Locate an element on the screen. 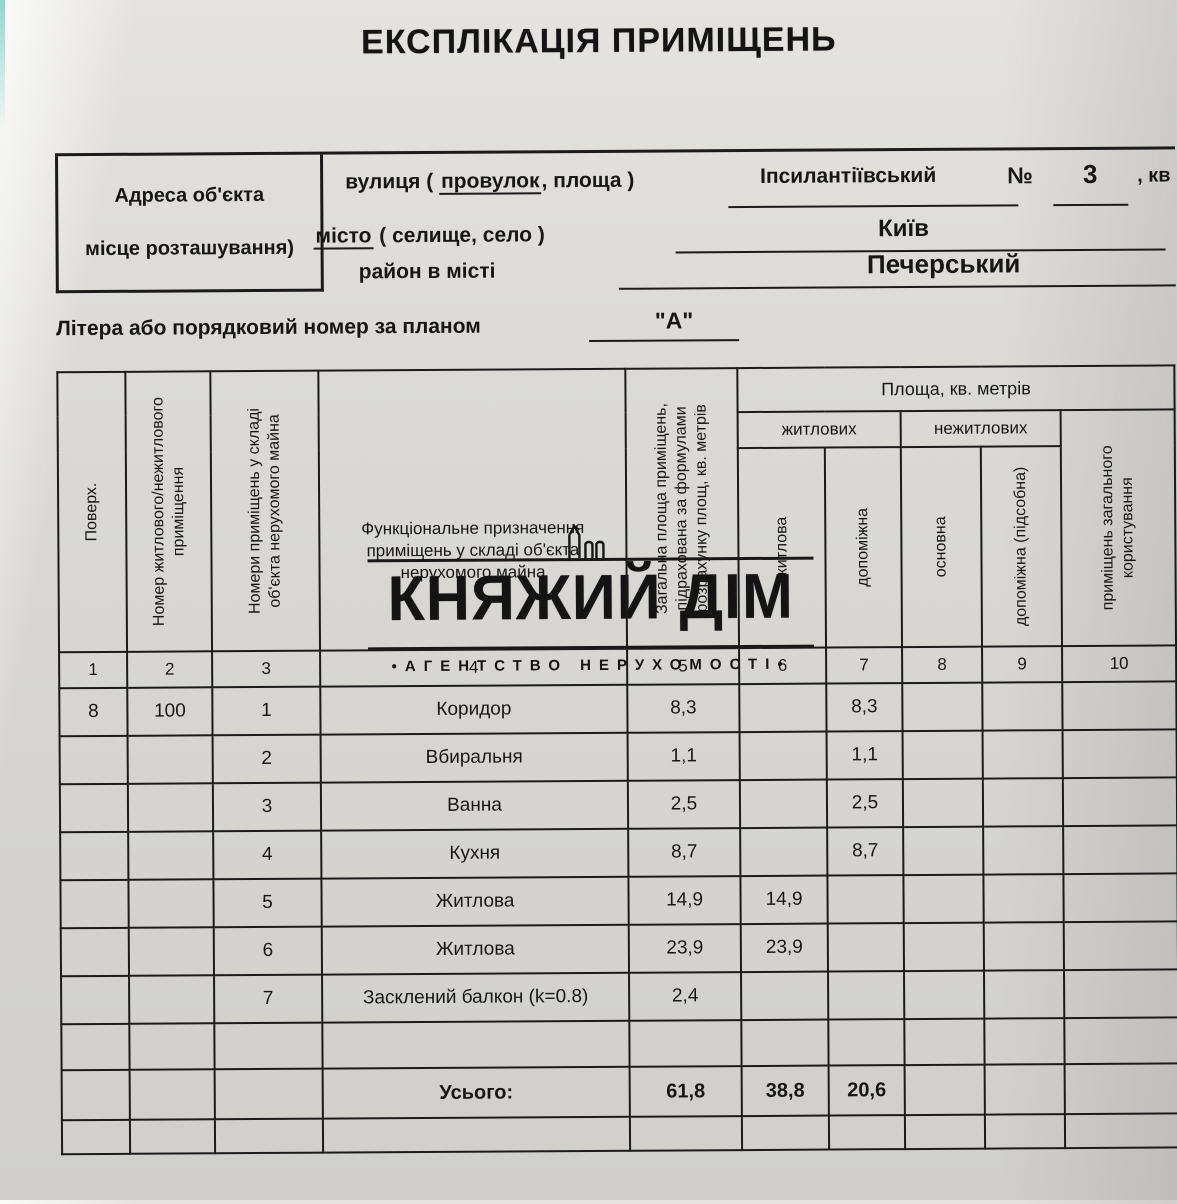 This screenshot has width=1177, height=1204. table-cell: Житлова is located at coordinates (475, 949).